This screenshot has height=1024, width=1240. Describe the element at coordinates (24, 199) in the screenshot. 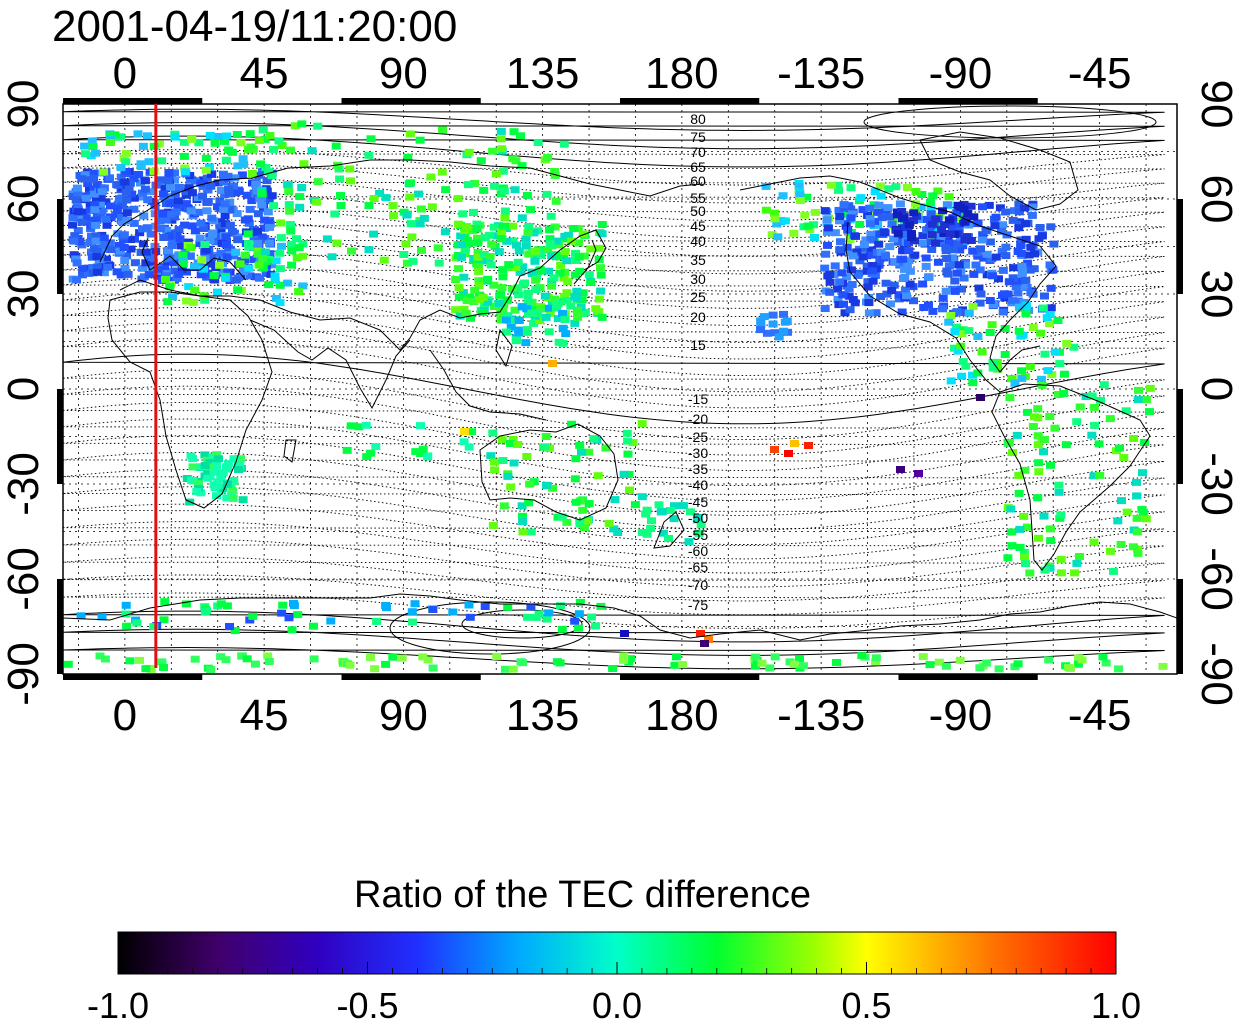

I see `left-tick-label: 60` at that location.